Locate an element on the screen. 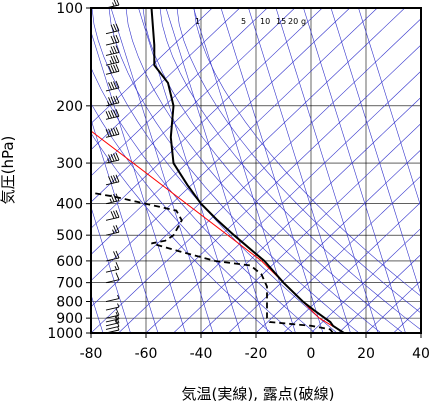 This screenshot has height=408, width=431. wind-barb-layer is located at coordinates (112, 167).